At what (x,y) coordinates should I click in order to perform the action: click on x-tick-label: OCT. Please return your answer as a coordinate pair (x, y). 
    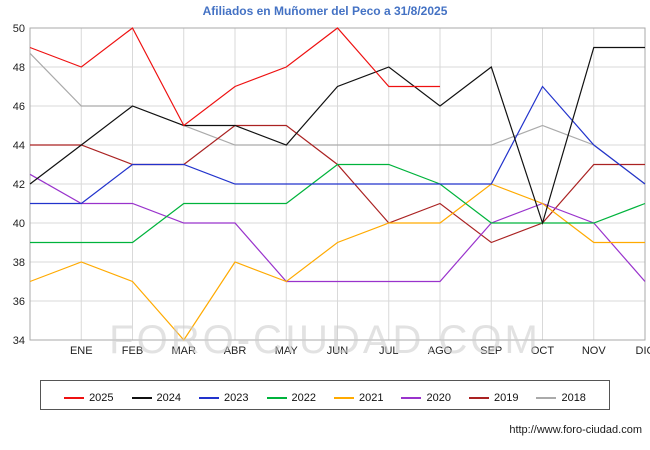
    Looking at the image, I should click on (543, 351).